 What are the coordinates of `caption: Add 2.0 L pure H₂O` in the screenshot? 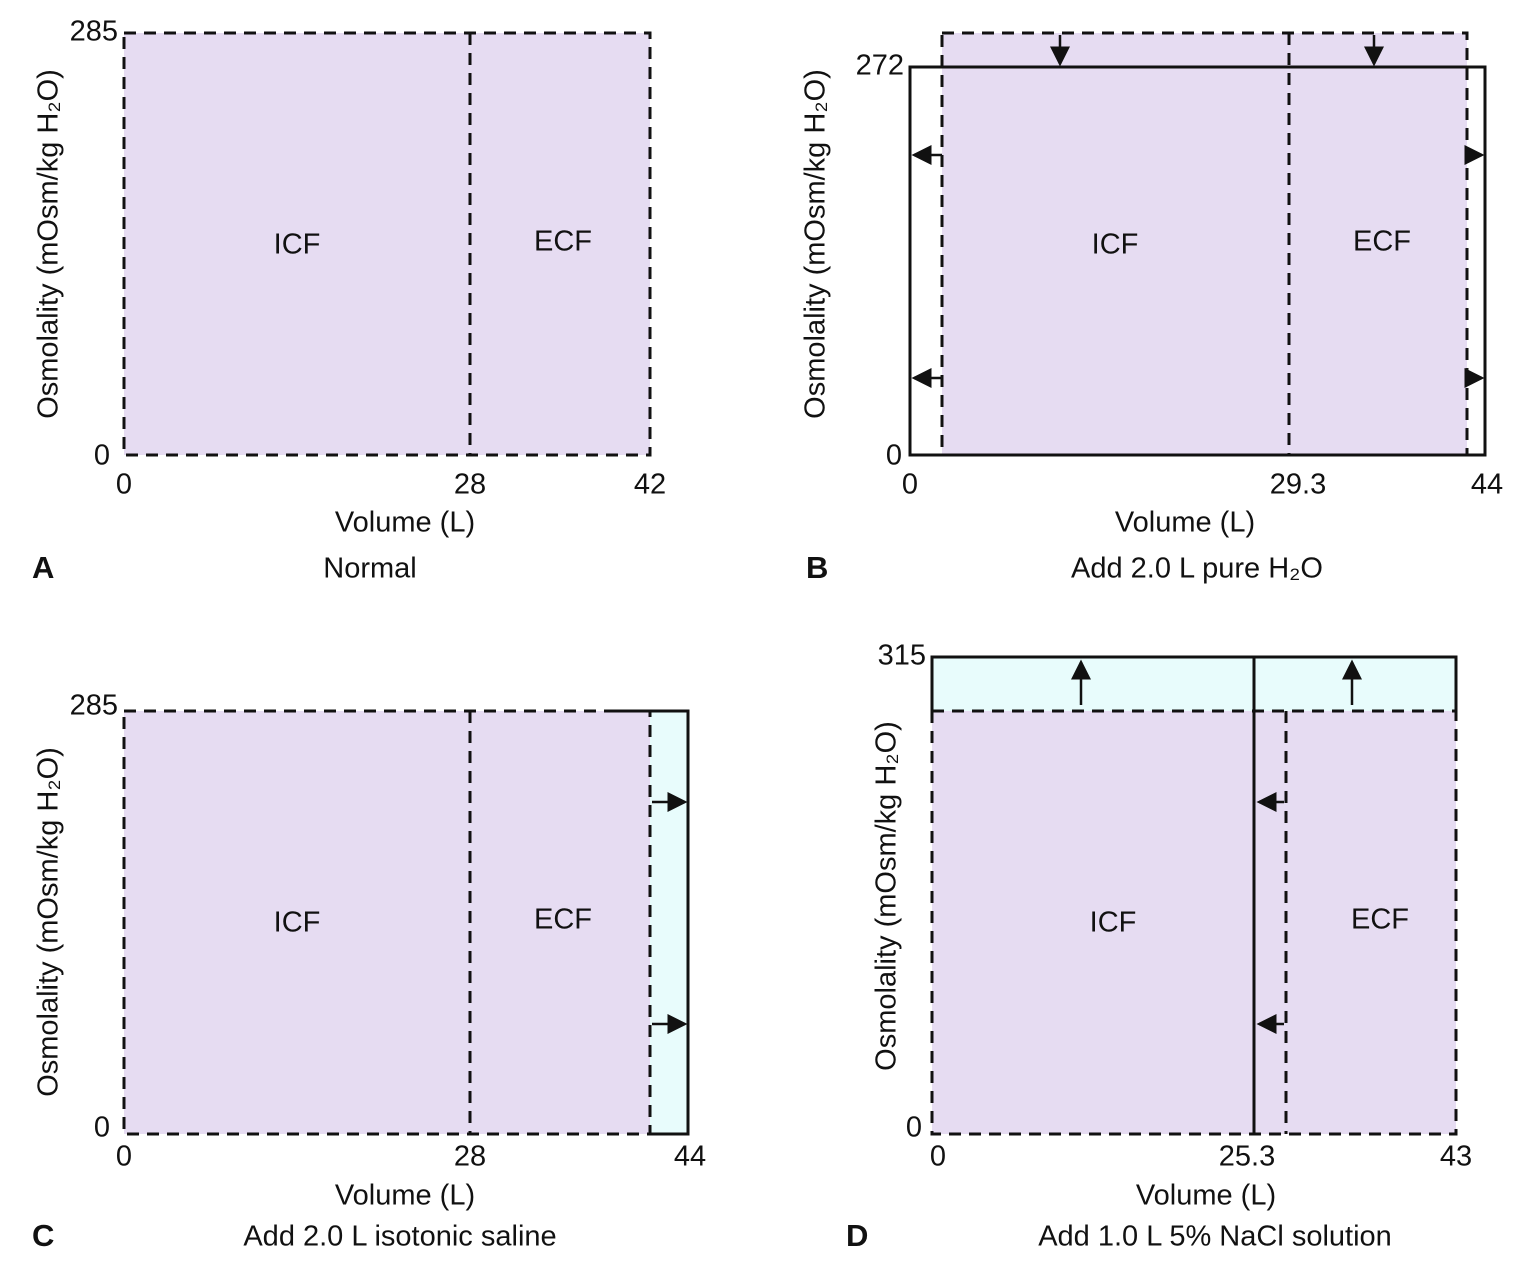 It's located at (1197, 569).